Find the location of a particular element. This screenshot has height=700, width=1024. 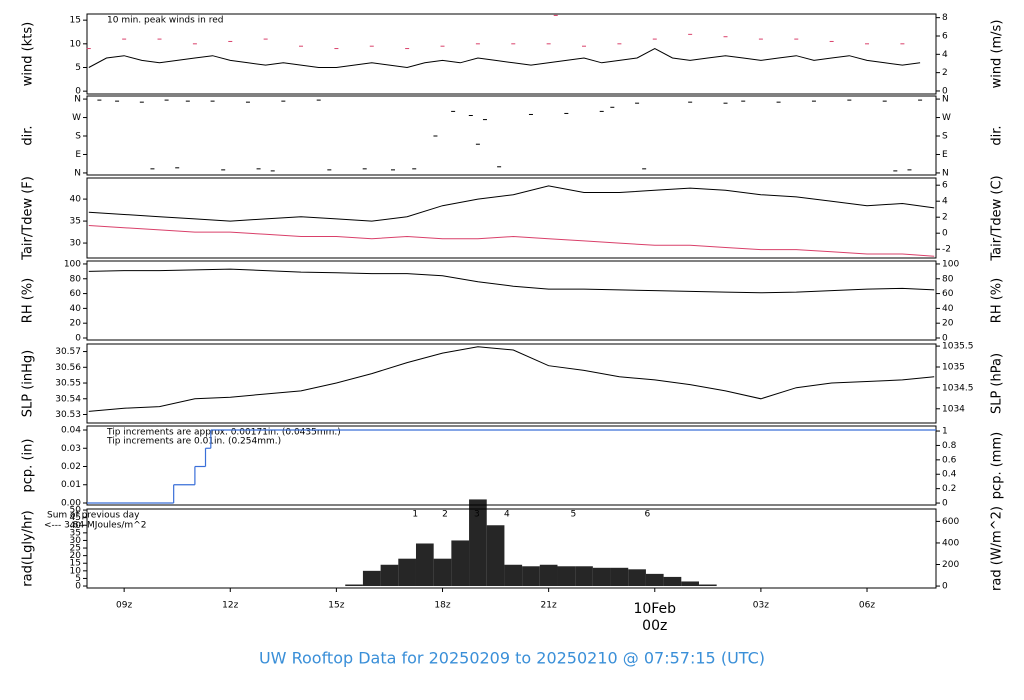

y2-tick-label: 8 is located at coordinates (945, 18).